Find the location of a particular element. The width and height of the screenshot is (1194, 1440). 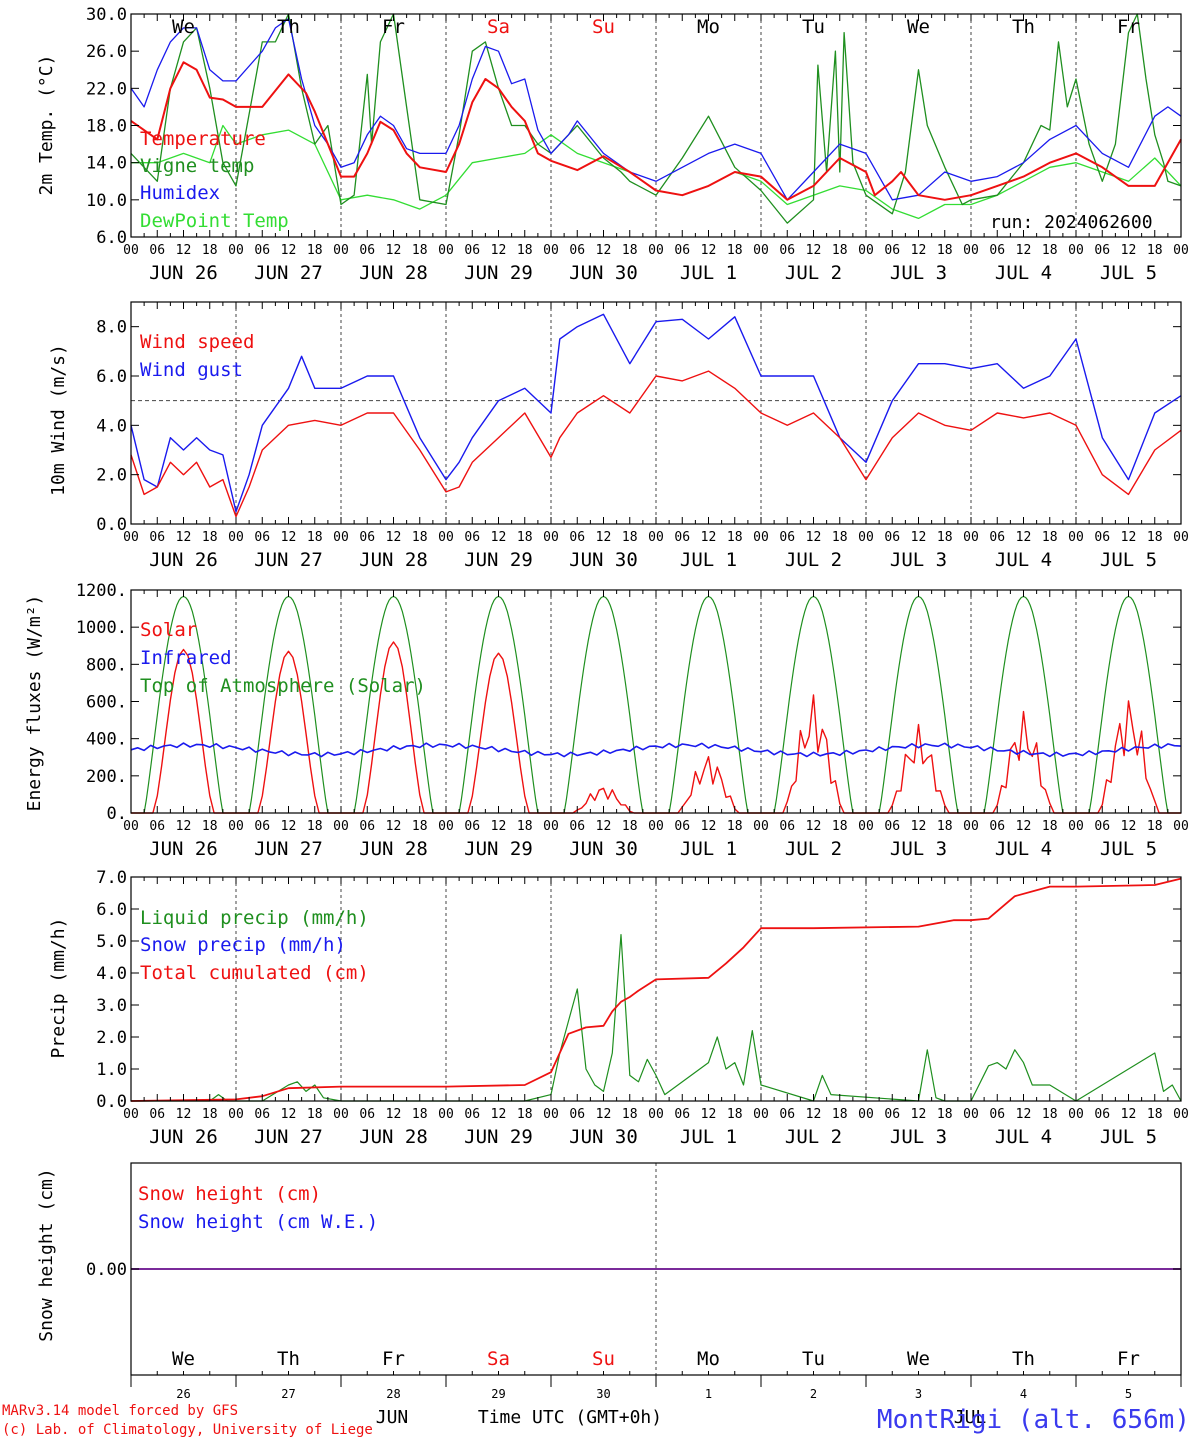

day-number-label: 29 is located at coordinates (498, 1394).